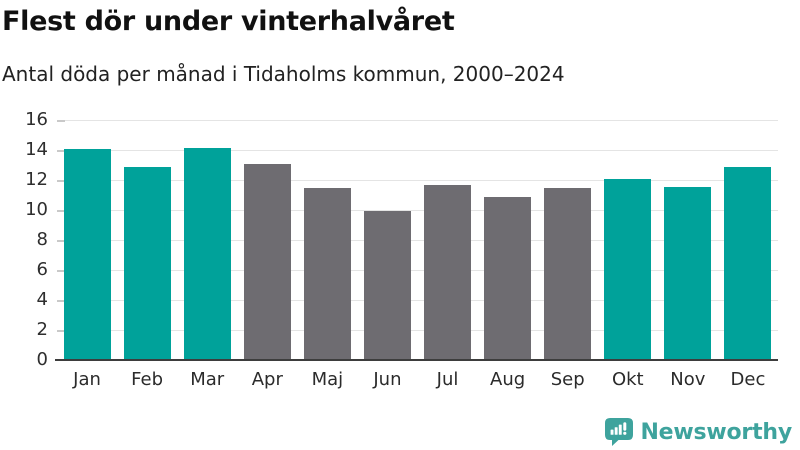 Image resolution: width=800 pixels, height=450 pixels. Describe the element at coordinates (417, 270) in the screenshot. I see `gridline-y6` at that location.